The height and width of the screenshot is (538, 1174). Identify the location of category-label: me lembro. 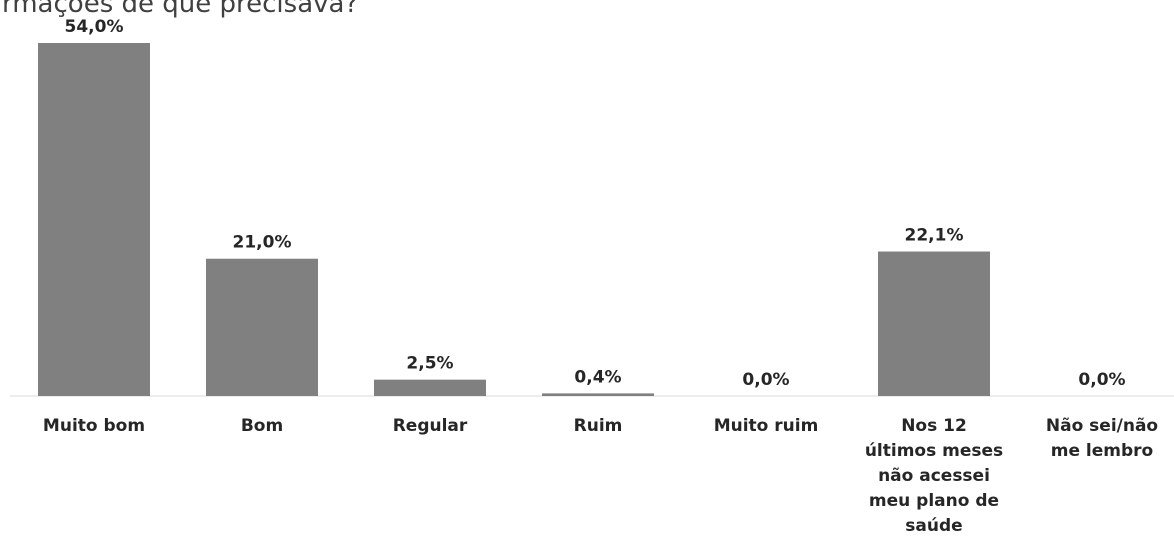
(1102, 451).